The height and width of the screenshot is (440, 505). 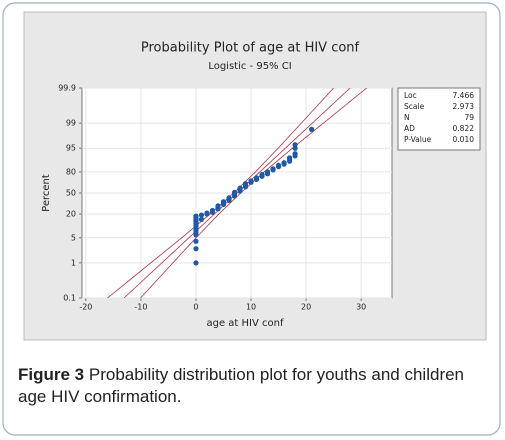 I want to click on y-tick-label: 50, so click(x=71, y=193).